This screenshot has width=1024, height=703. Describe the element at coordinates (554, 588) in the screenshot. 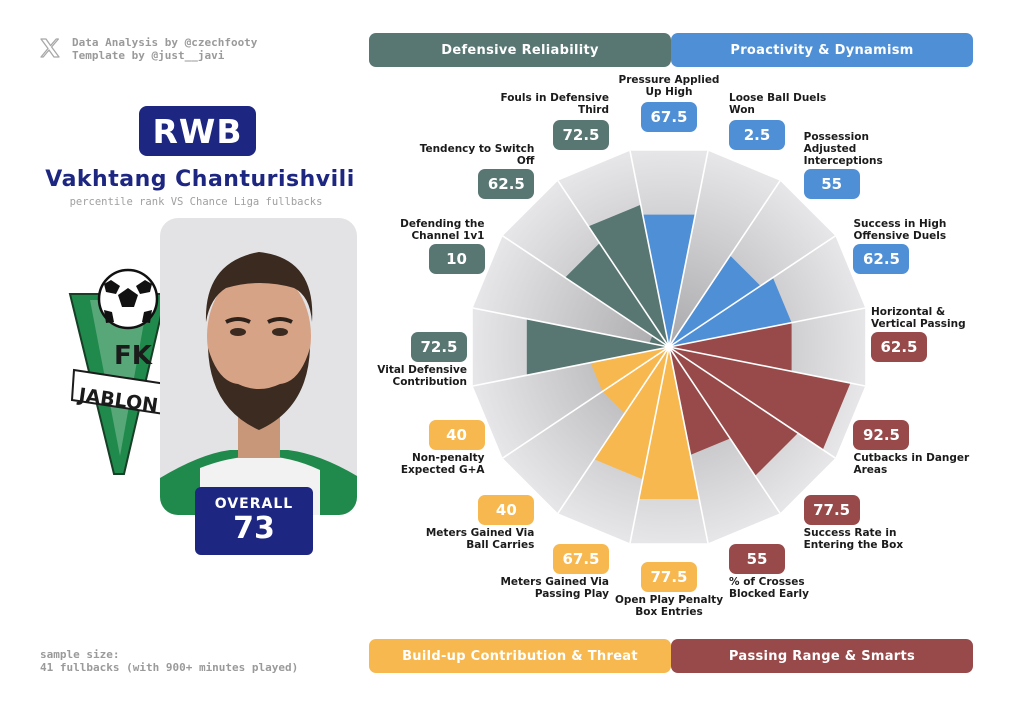

I see `metric-label: Meters Gained Via Passing Play` at that location.